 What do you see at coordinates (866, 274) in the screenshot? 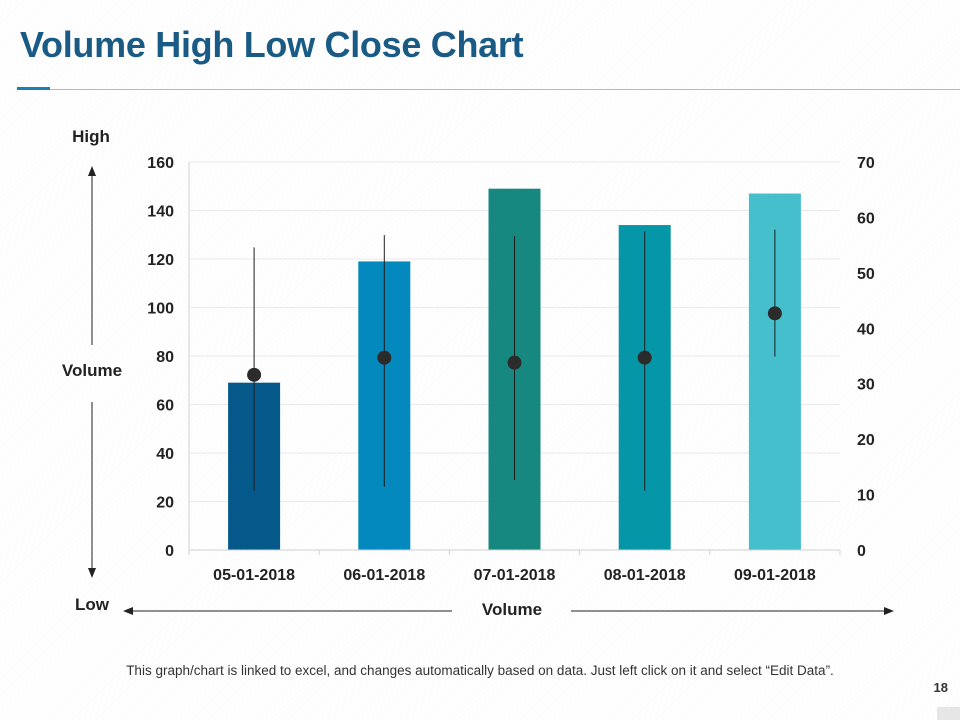
I see `right-tick-label: 50` at bounding box center [866, 274].